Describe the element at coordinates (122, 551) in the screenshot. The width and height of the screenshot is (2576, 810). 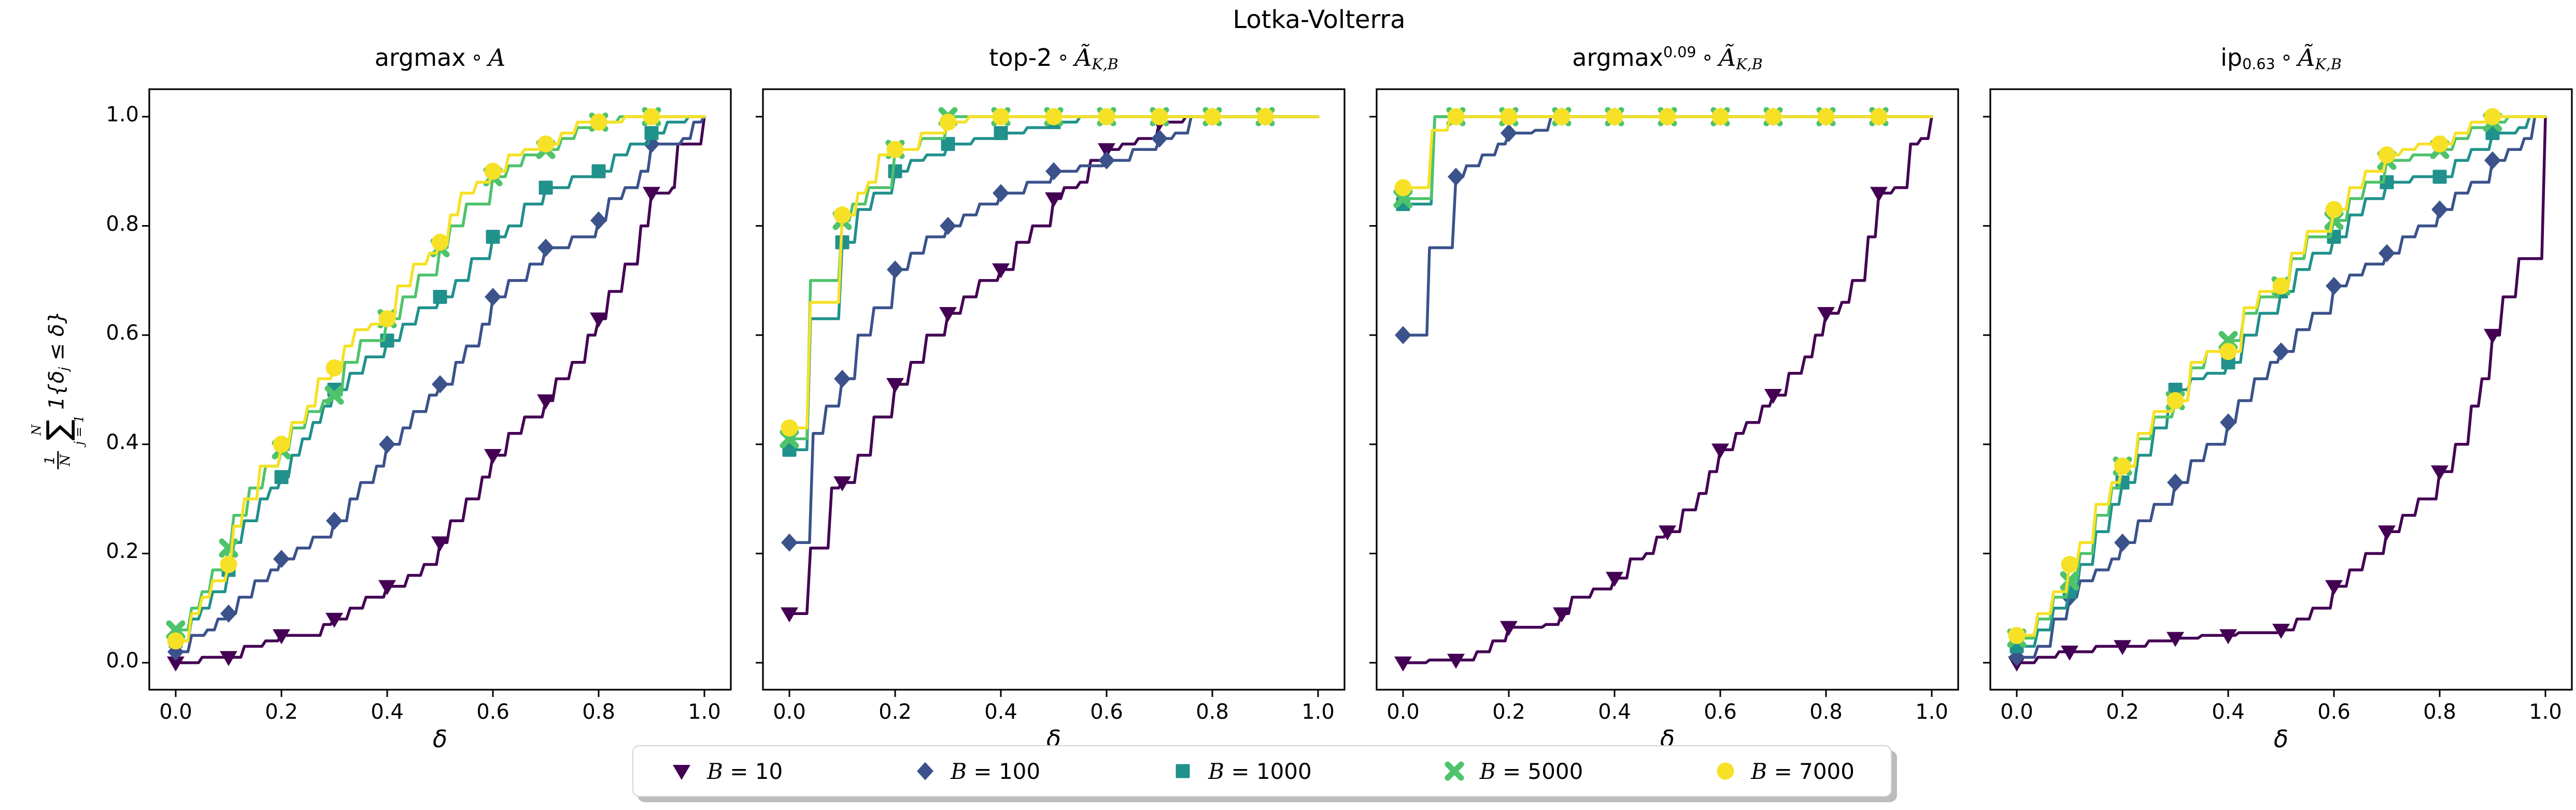
I see `y-tick-label: 0.2` at that location.